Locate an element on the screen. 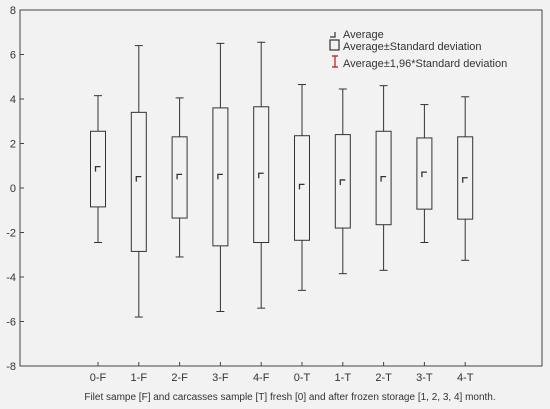  y-tick-label: 2 is located at coordinates (13, 145).